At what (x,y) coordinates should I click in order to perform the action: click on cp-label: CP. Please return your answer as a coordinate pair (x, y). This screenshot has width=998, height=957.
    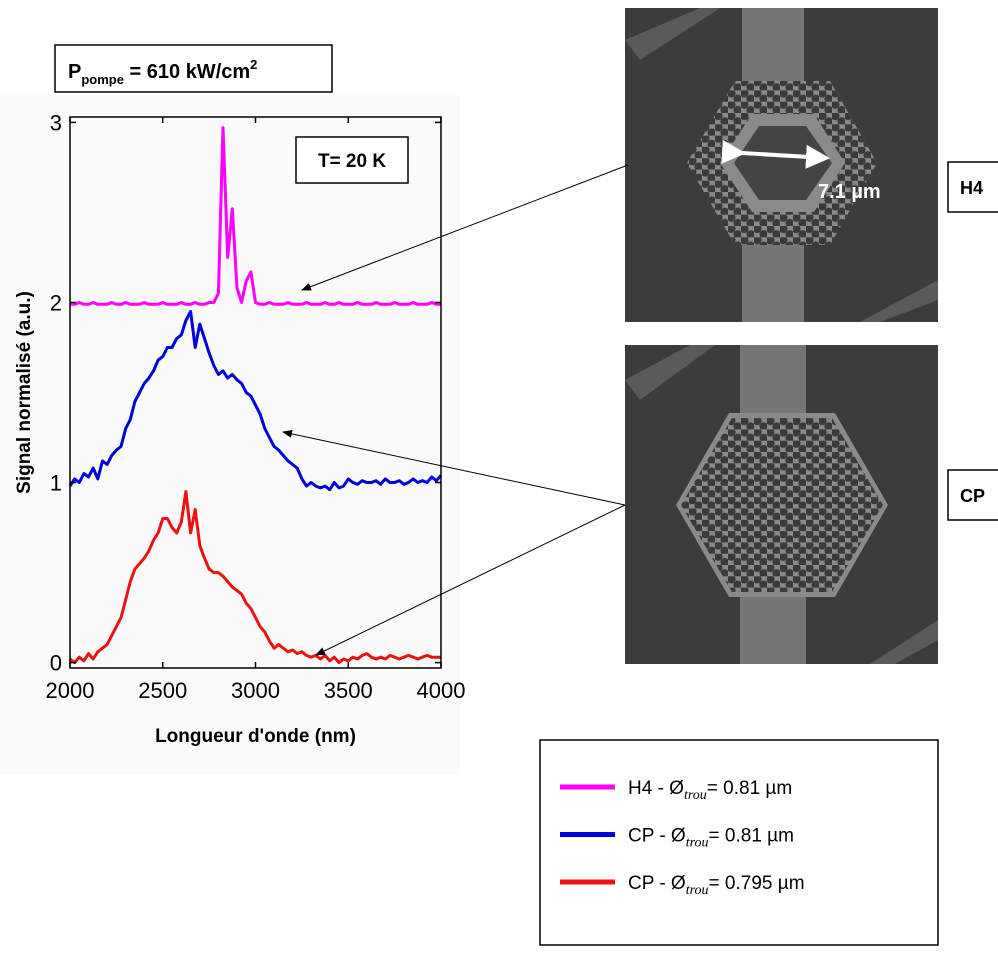
    Looking at the image, I should click on (972, 496).